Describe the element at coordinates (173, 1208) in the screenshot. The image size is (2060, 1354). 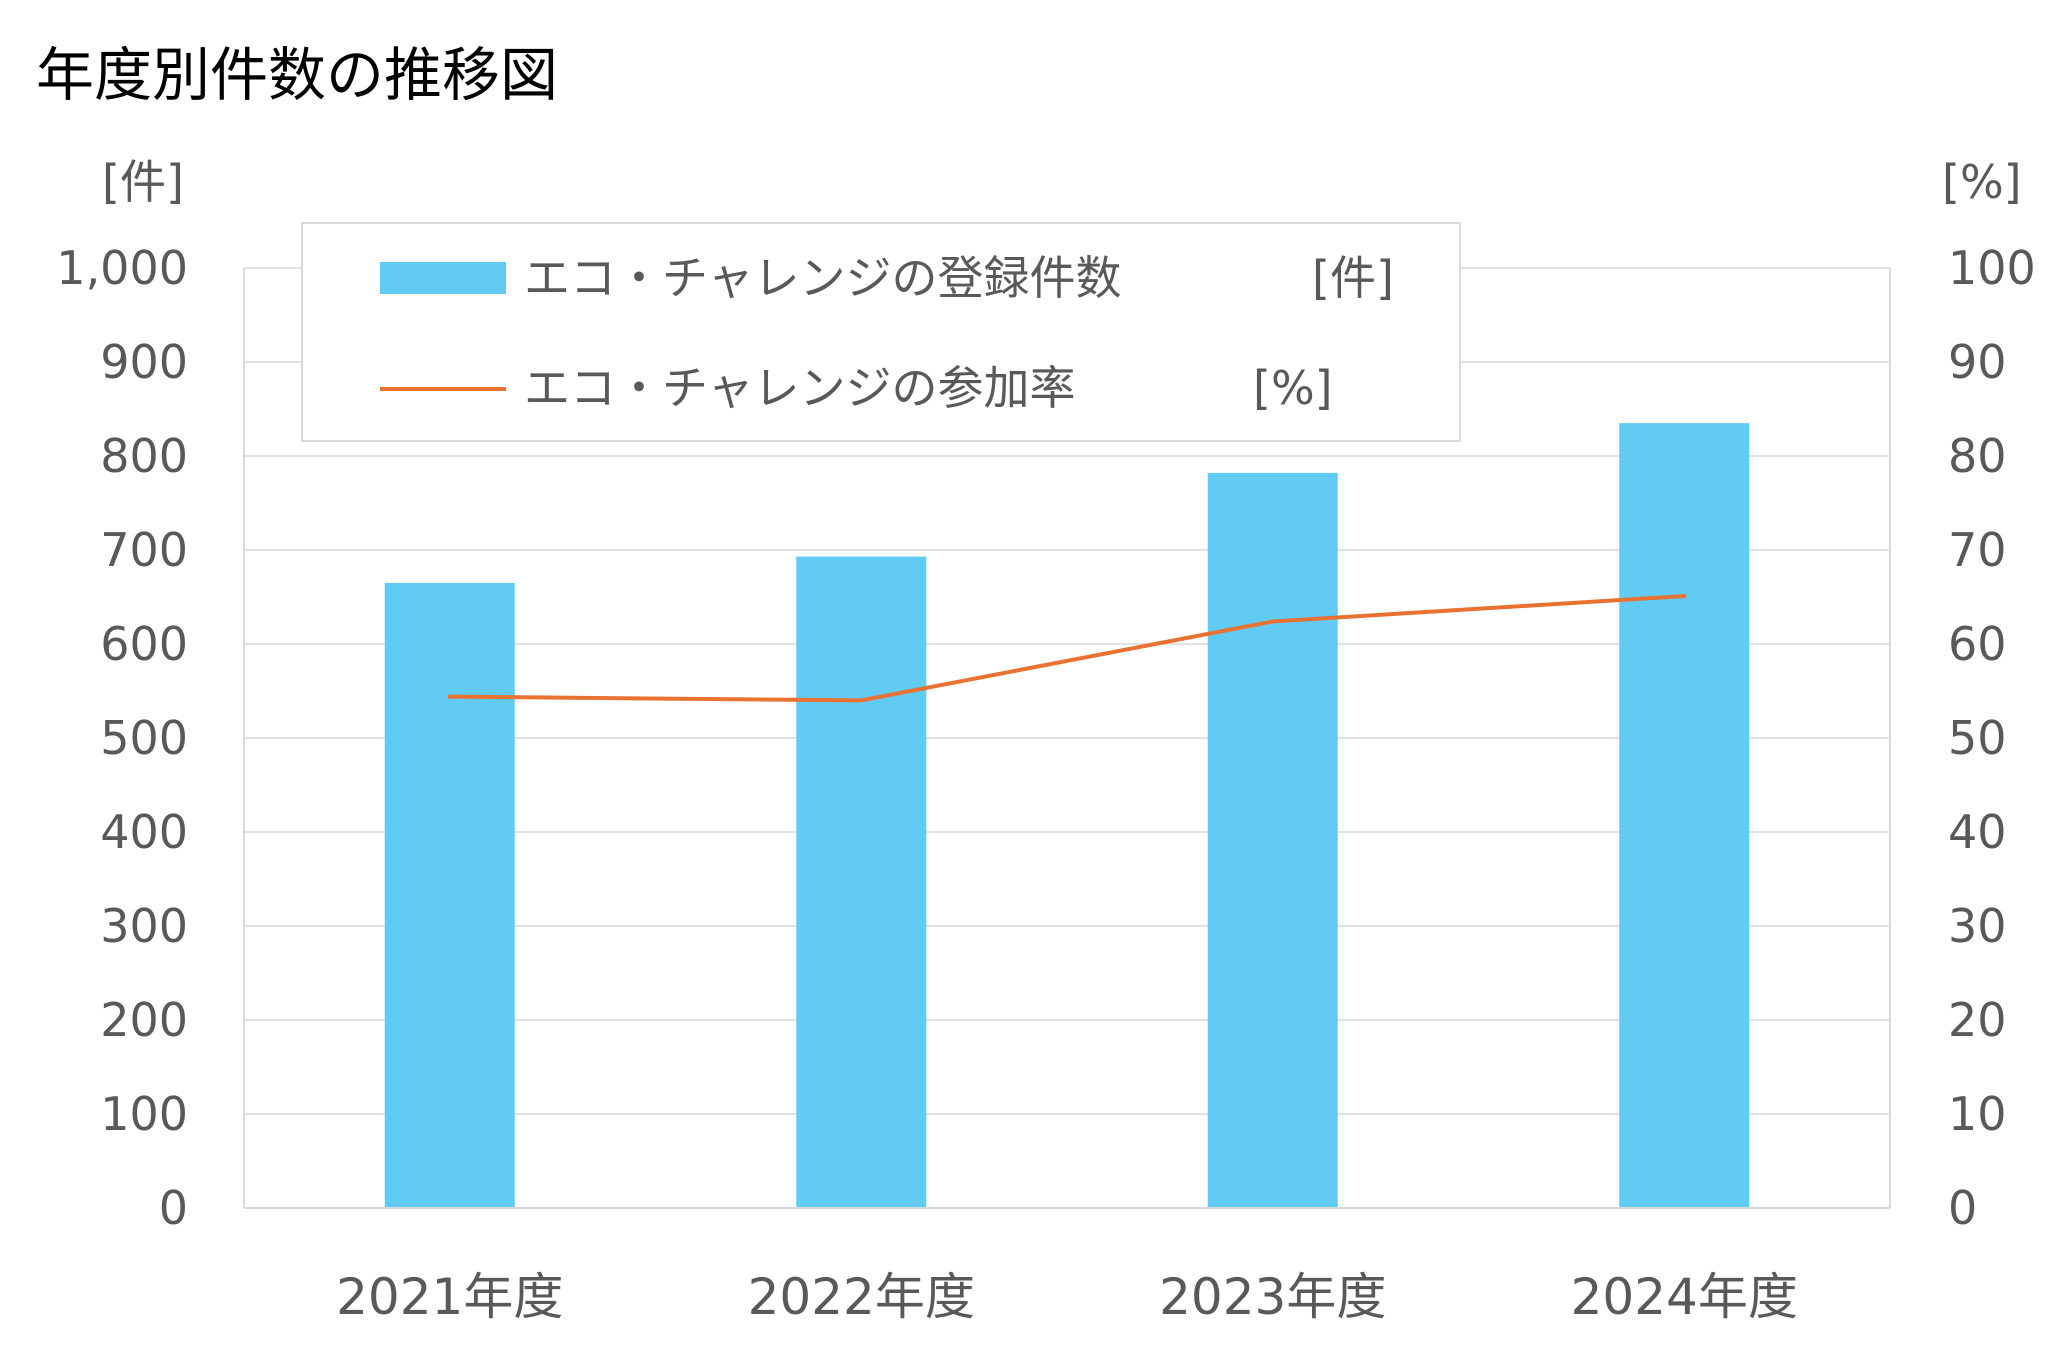
I see `y-left-tick-label: 0` at that location.